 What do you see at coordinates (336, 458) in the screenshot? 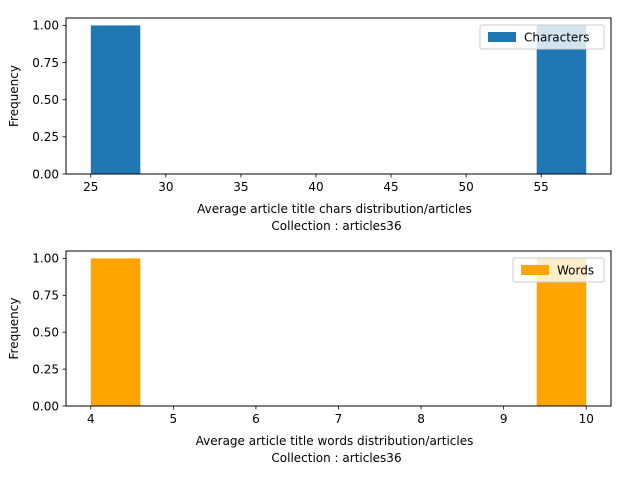
I see `words-collection-label: Collection : articles36` at bounding box center [336, 458].